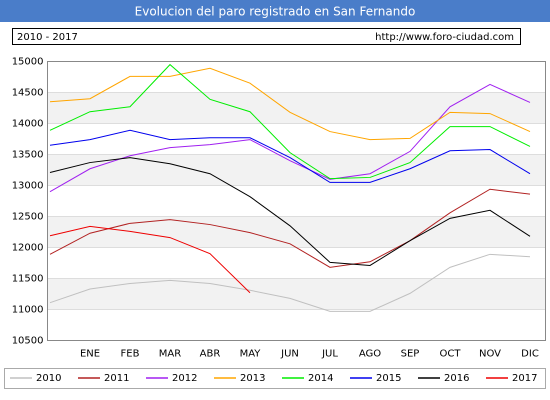 The width and height of the screenshot is (550, 400). What do you see at coordinates (490, 354) in the screenshot?
I see `x-tick-label: NOV` at bounding box center [490, 354].